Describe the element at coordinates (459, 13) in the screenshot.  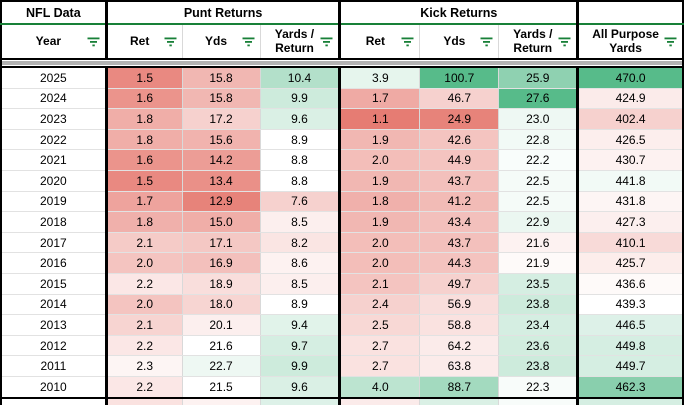
I see `kick-returns-group-header: Kick Returns` at that location.